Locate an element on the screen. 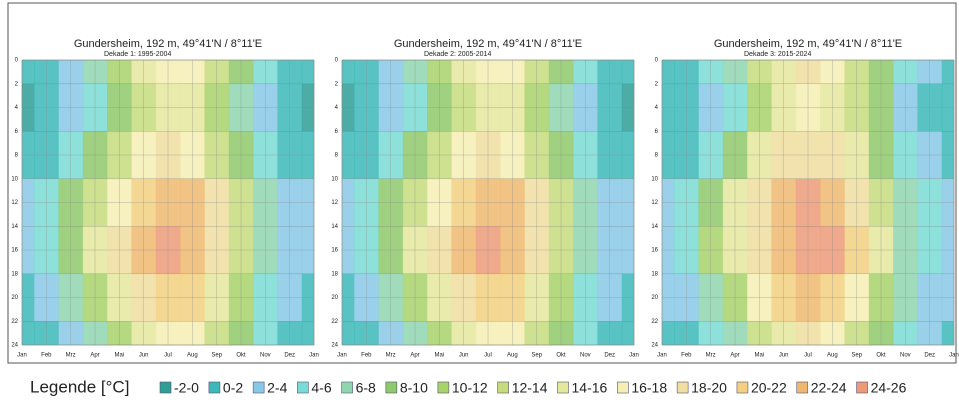 This screenshot has width=959, height=414. legend-label: 12-14 is located at coordinates (530, 388).